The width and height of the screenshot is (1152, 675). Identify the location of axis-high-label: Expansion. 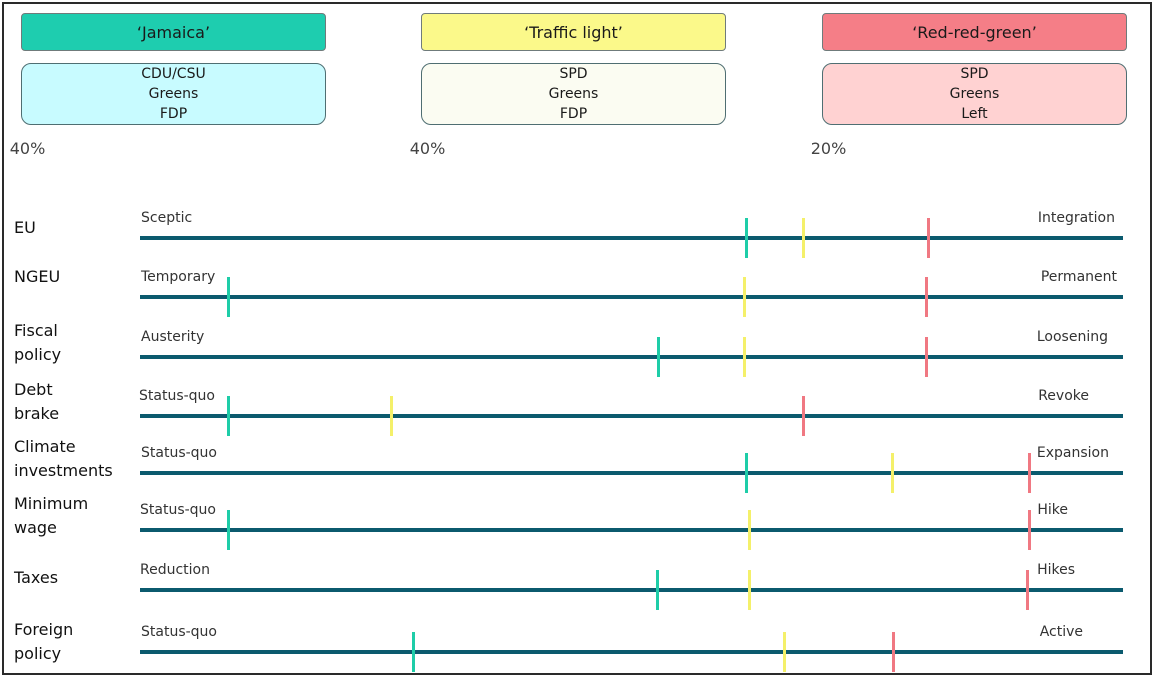
(1072, 453).